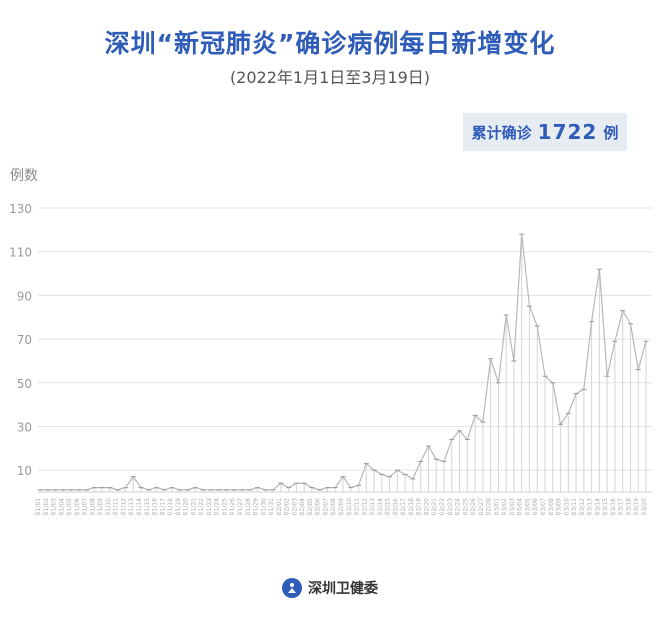 This screenshot has height=626, width=660. What do you see at coordinates (330, 43) in the screenshot?
I see `chart-title: 深圳“新冠肺炎”确诊病例每日新增变化` at bounding box center [330, 43].